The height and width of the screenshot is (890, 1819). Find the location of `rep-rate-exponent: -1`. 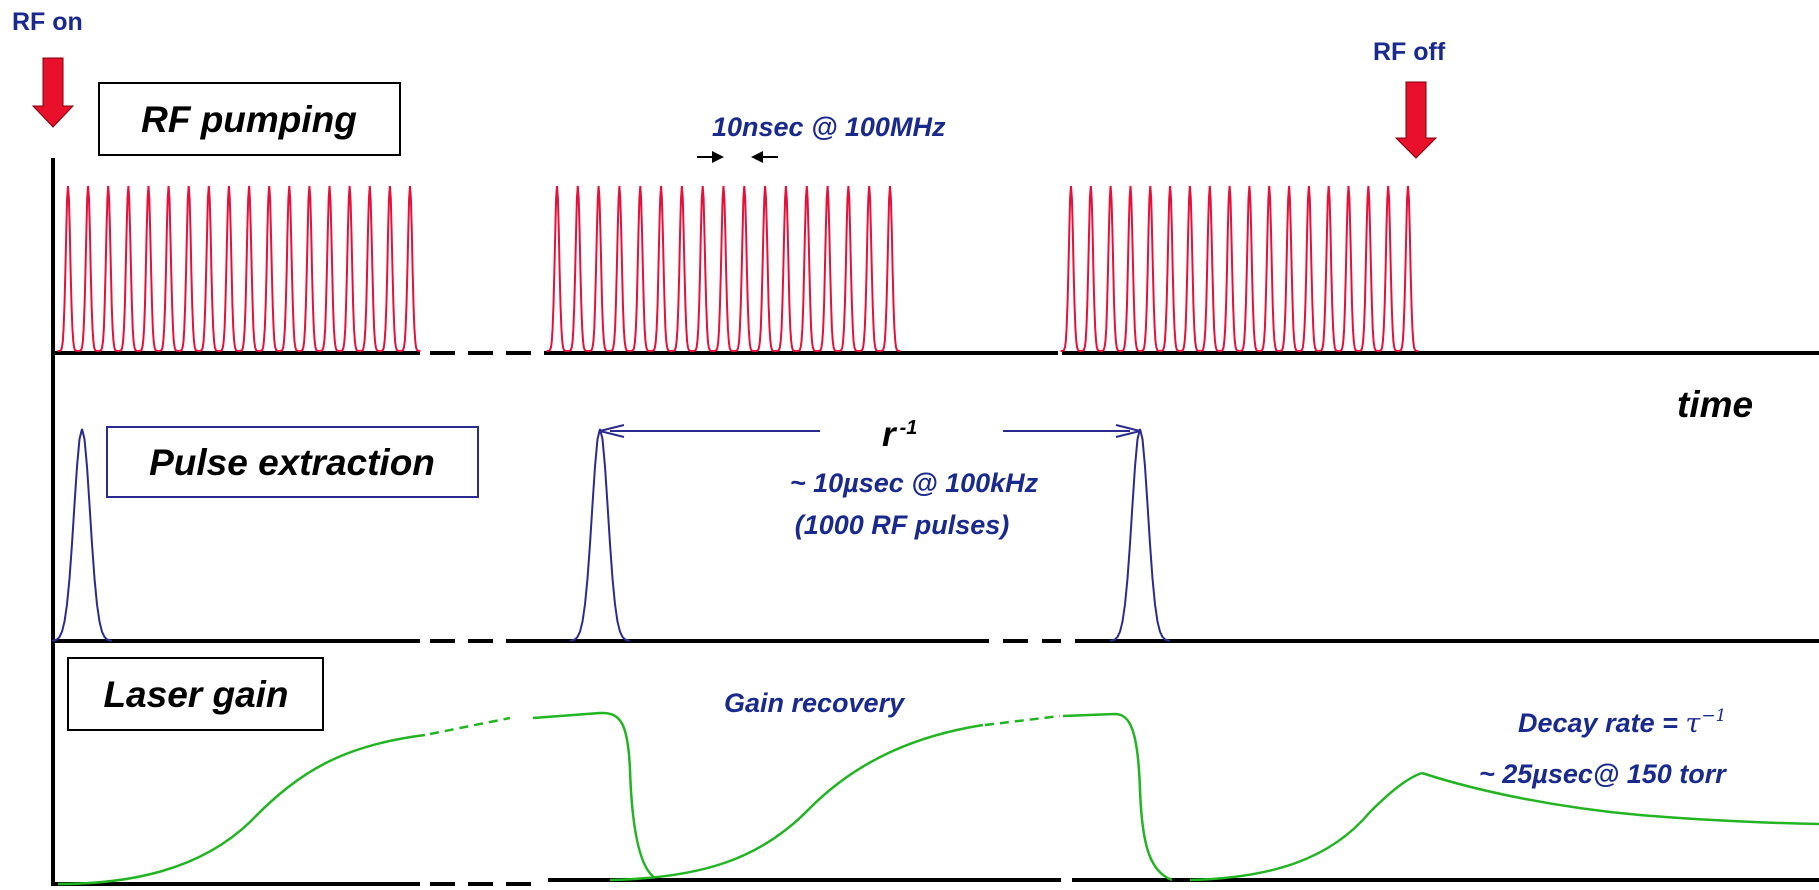

rep-rate-exponent: -1 is located at coordinates (909, 428).